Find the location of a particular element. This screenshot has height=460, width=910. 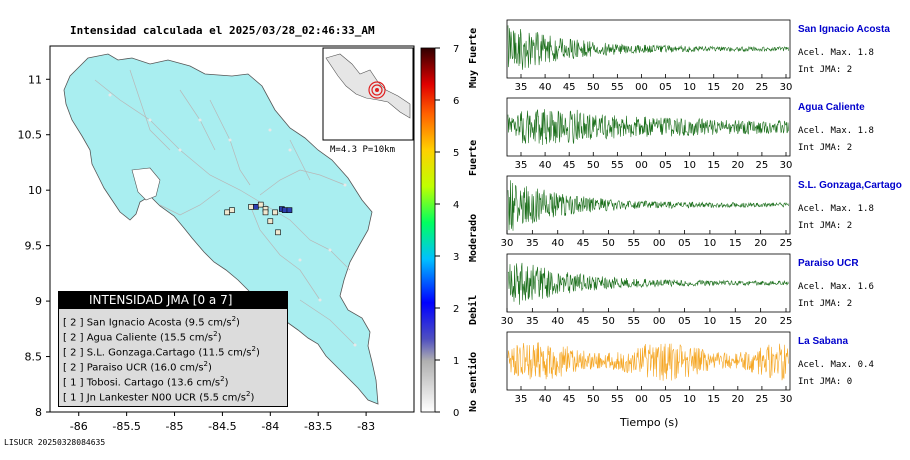

station-name: La Sabana is located at coordinates (823, 341).